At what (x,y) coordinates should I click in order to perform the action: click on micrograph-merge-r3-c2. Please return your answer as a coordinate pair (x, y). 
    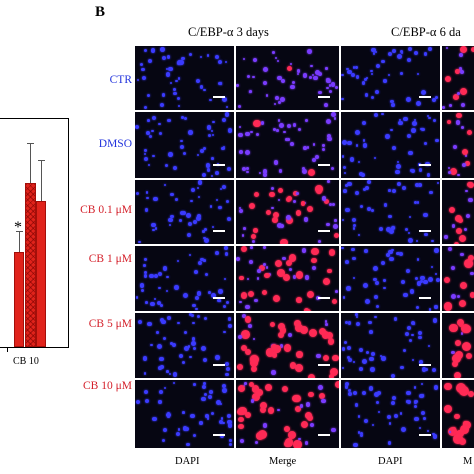
    Looking at the image, I should click on (287, 212).